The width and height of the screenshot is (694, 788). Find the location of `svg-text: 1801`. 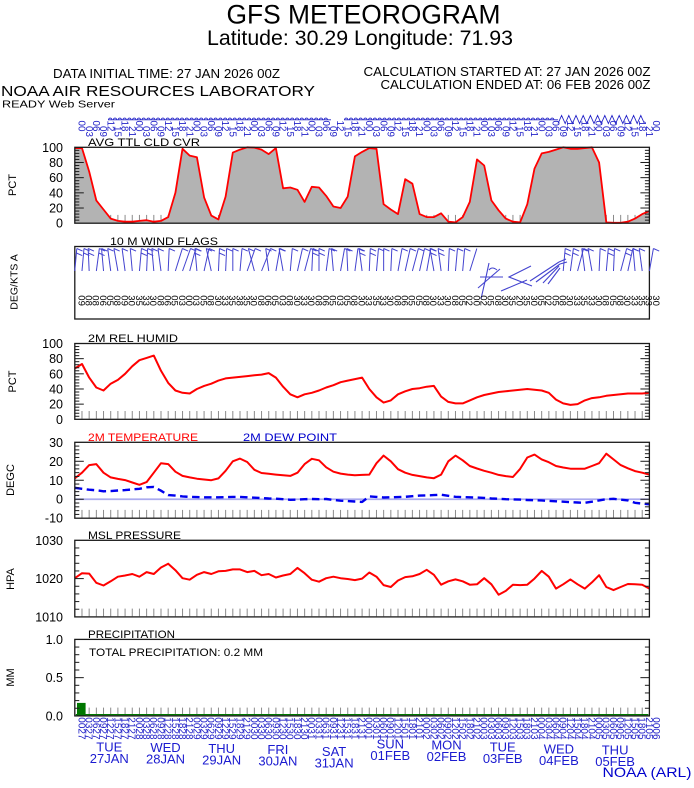

svg-text: 1801 is located at coordinates (411, 728).